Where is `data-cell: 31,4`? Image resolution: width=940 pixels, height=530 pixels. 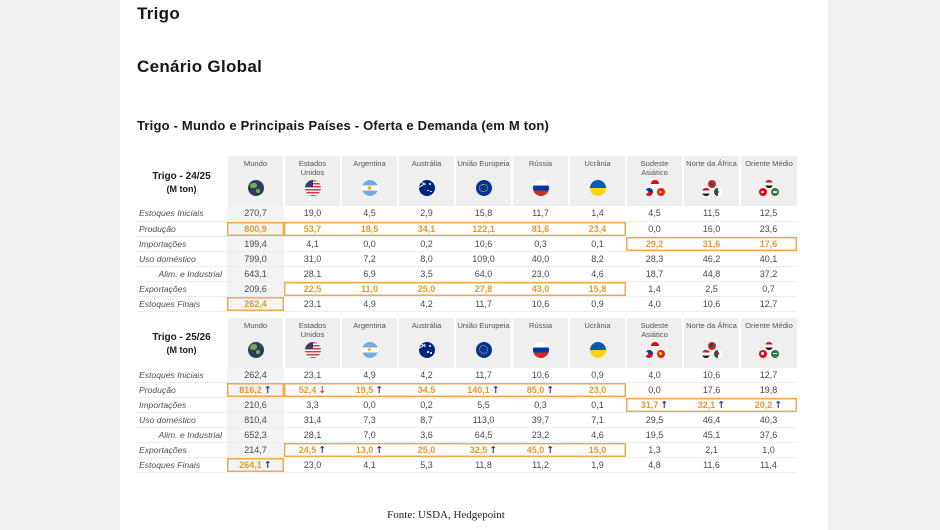 data-cell: 31,4 is located at coordinates (312, 420).